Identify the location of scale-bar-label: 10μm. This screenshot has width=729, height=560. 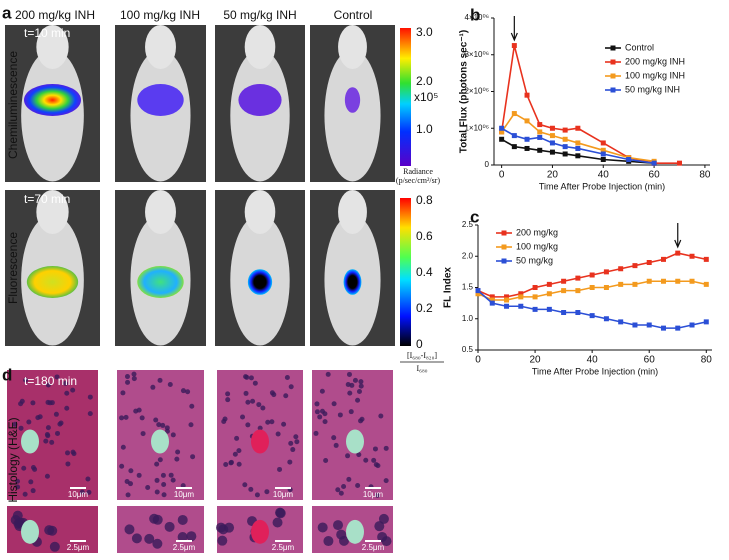
(184, 494).